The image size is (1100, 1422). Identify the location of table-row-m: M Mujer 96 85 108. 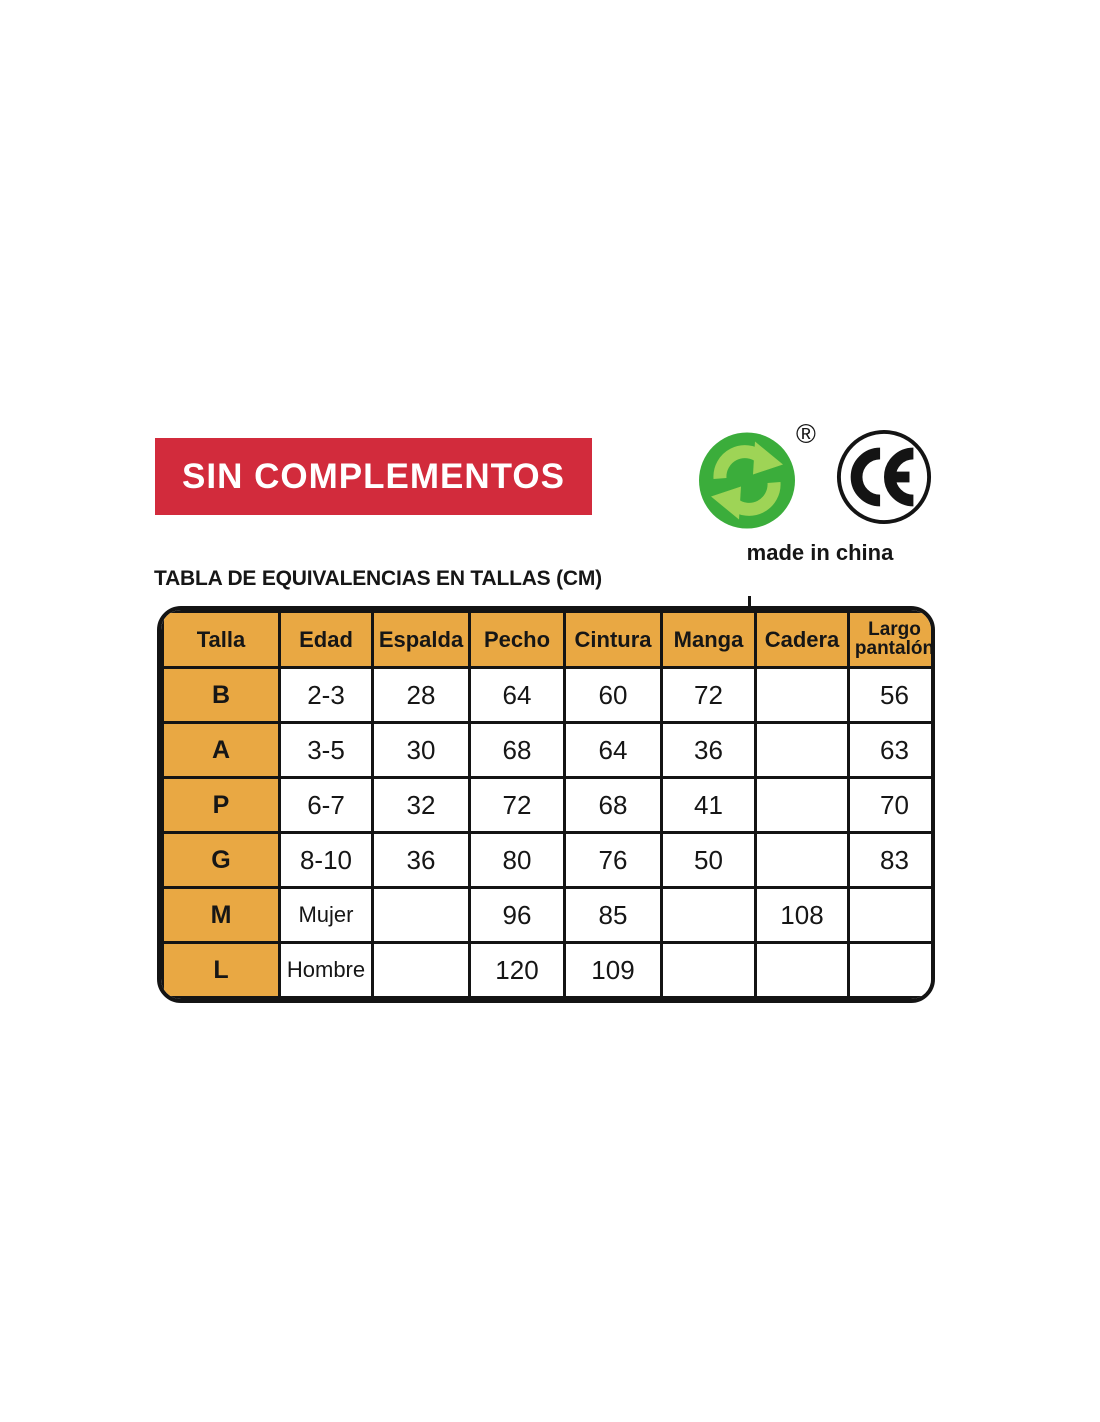
(546, 915).